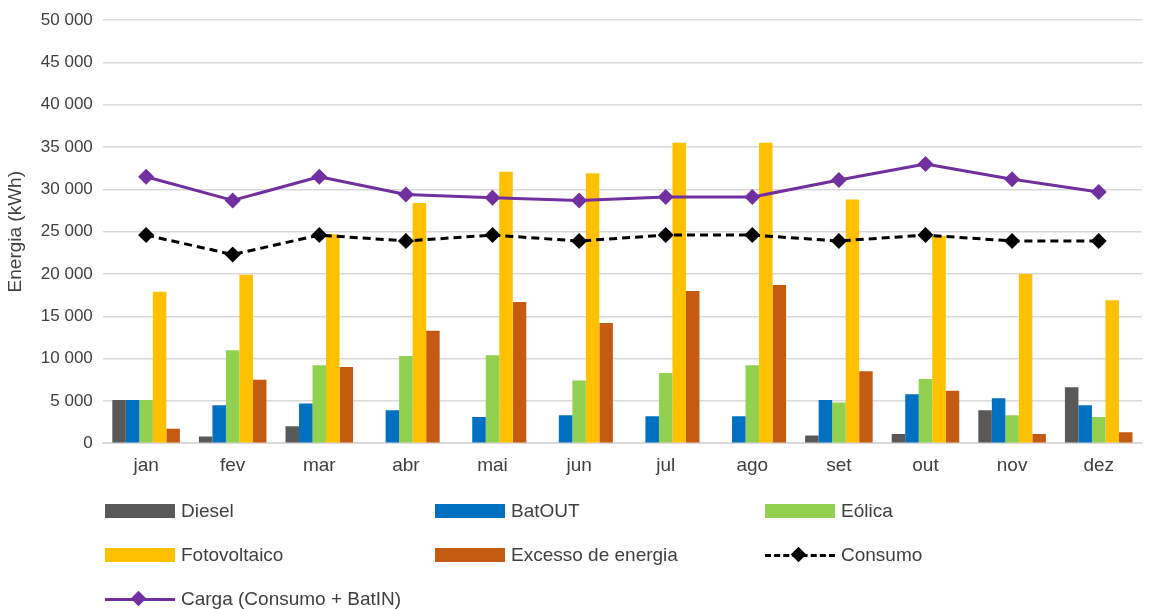 The width and height of the screenshot is (1150, 609). What do you see at coordinates (66, 146) in the screenshot?
I see `y-tick-label: 35 000` at bounding box center [66, 146].